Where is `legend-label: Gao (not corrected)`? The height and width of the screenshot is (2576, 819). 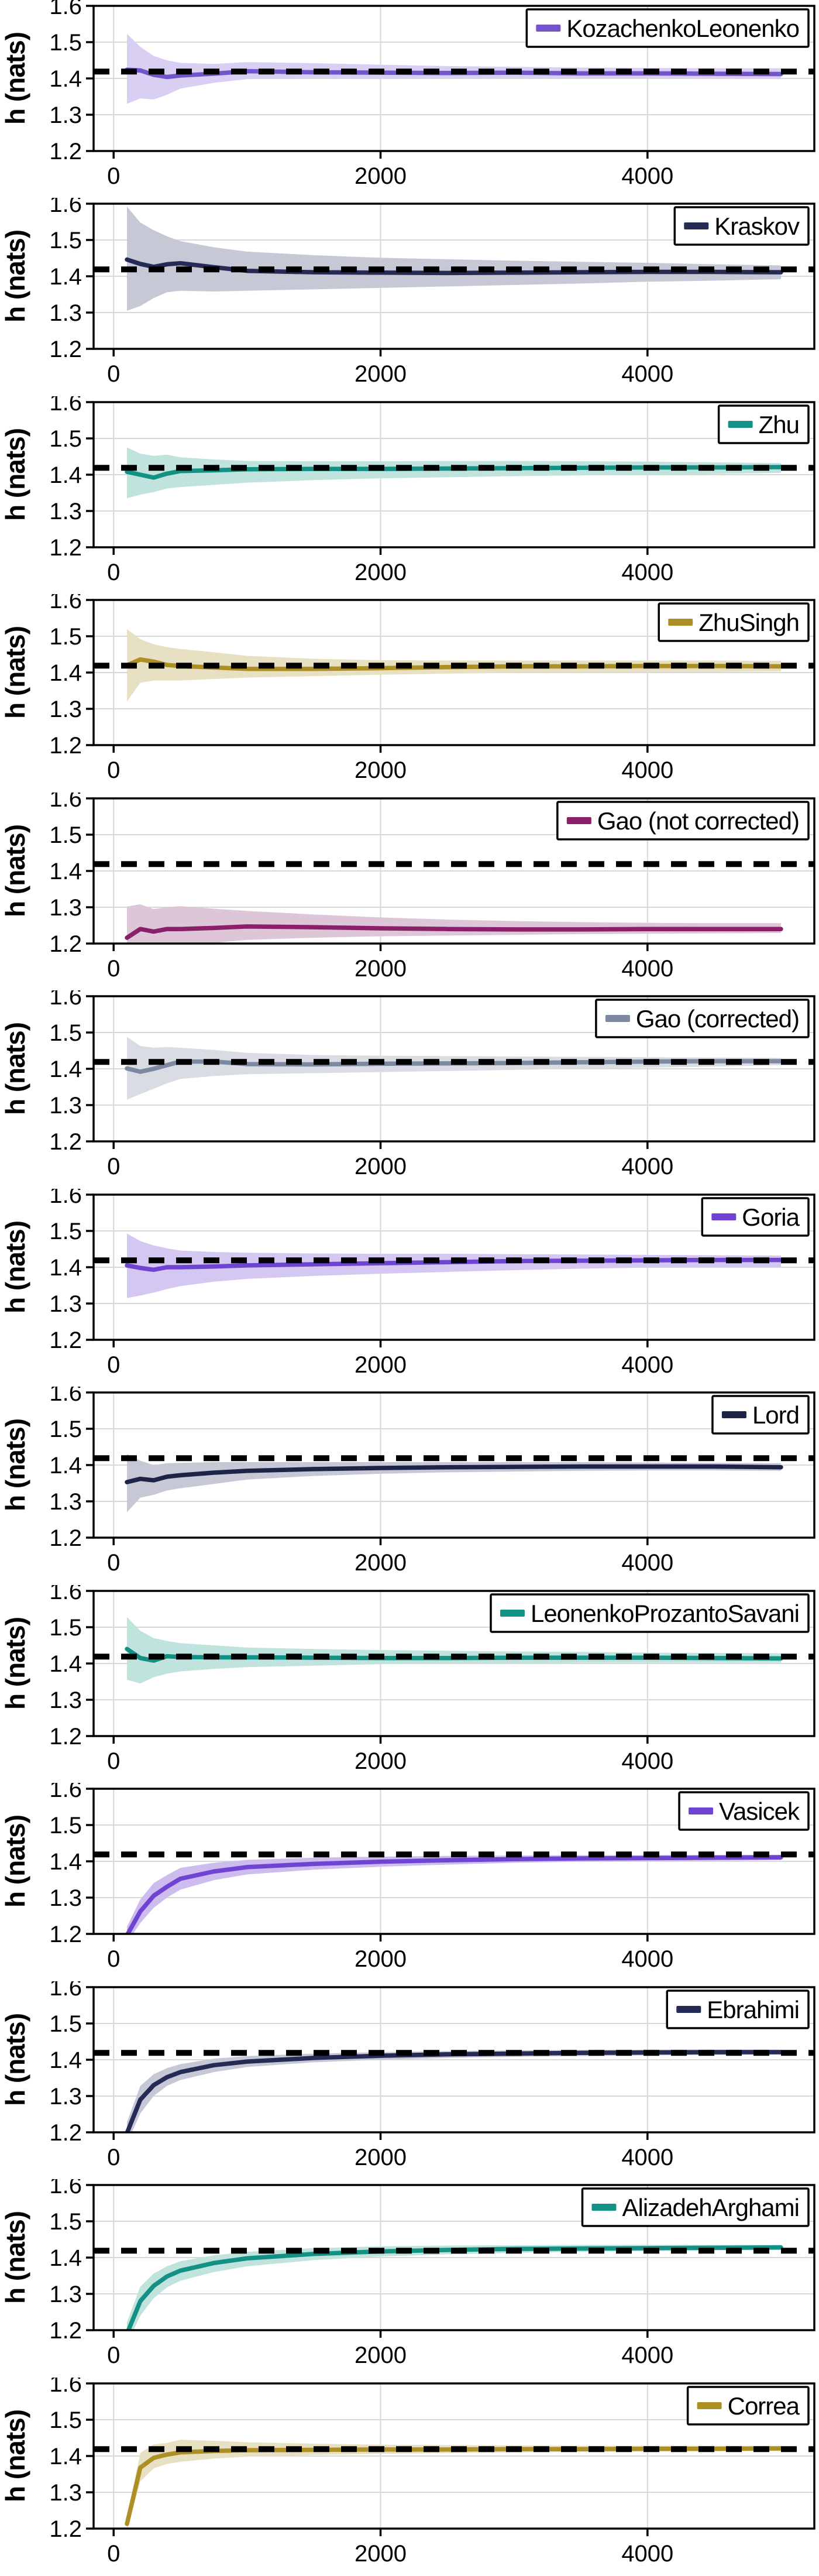
legend-label: Gao (not corrected) is located at coordinates (698, 821).